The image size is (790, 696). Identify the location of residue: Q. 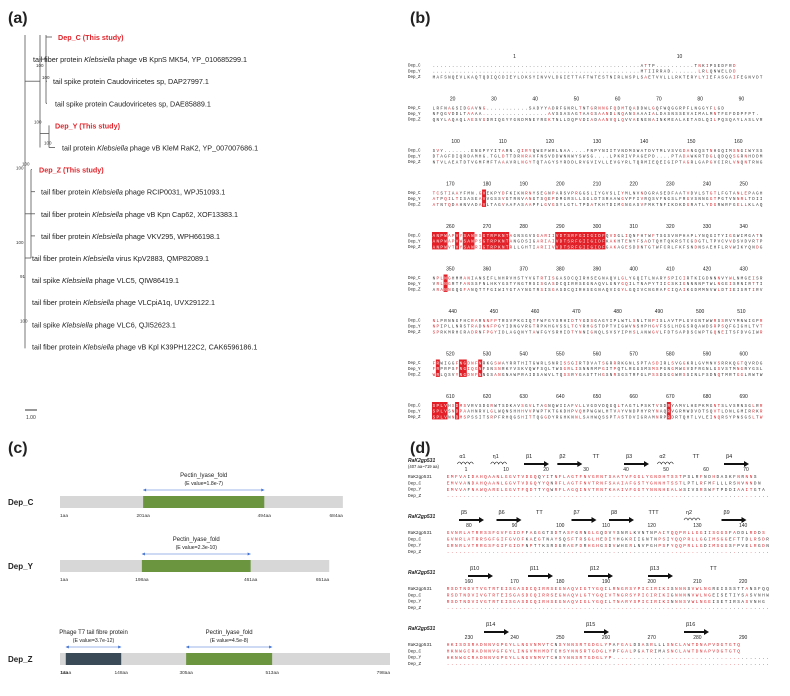
(572, 589).